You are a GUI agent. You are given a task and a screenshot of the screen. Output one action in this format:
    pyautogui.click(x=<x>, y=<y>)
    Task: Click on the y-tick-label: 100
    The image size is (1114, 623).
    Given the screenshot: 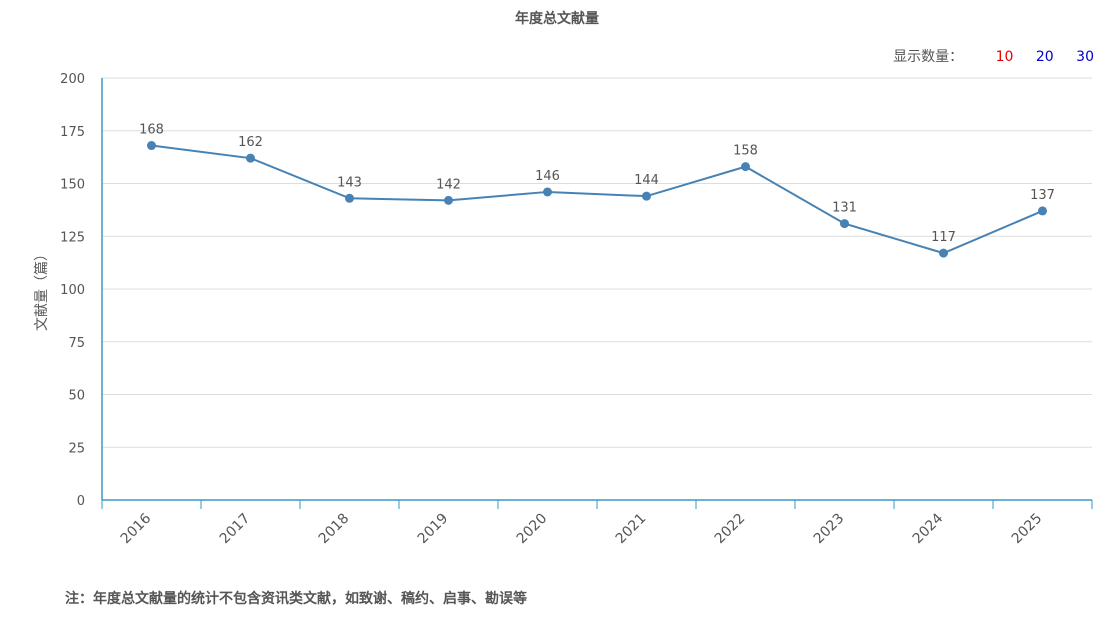 What is the action you would take?
    pyautogui.click(x=72, y=290)
    